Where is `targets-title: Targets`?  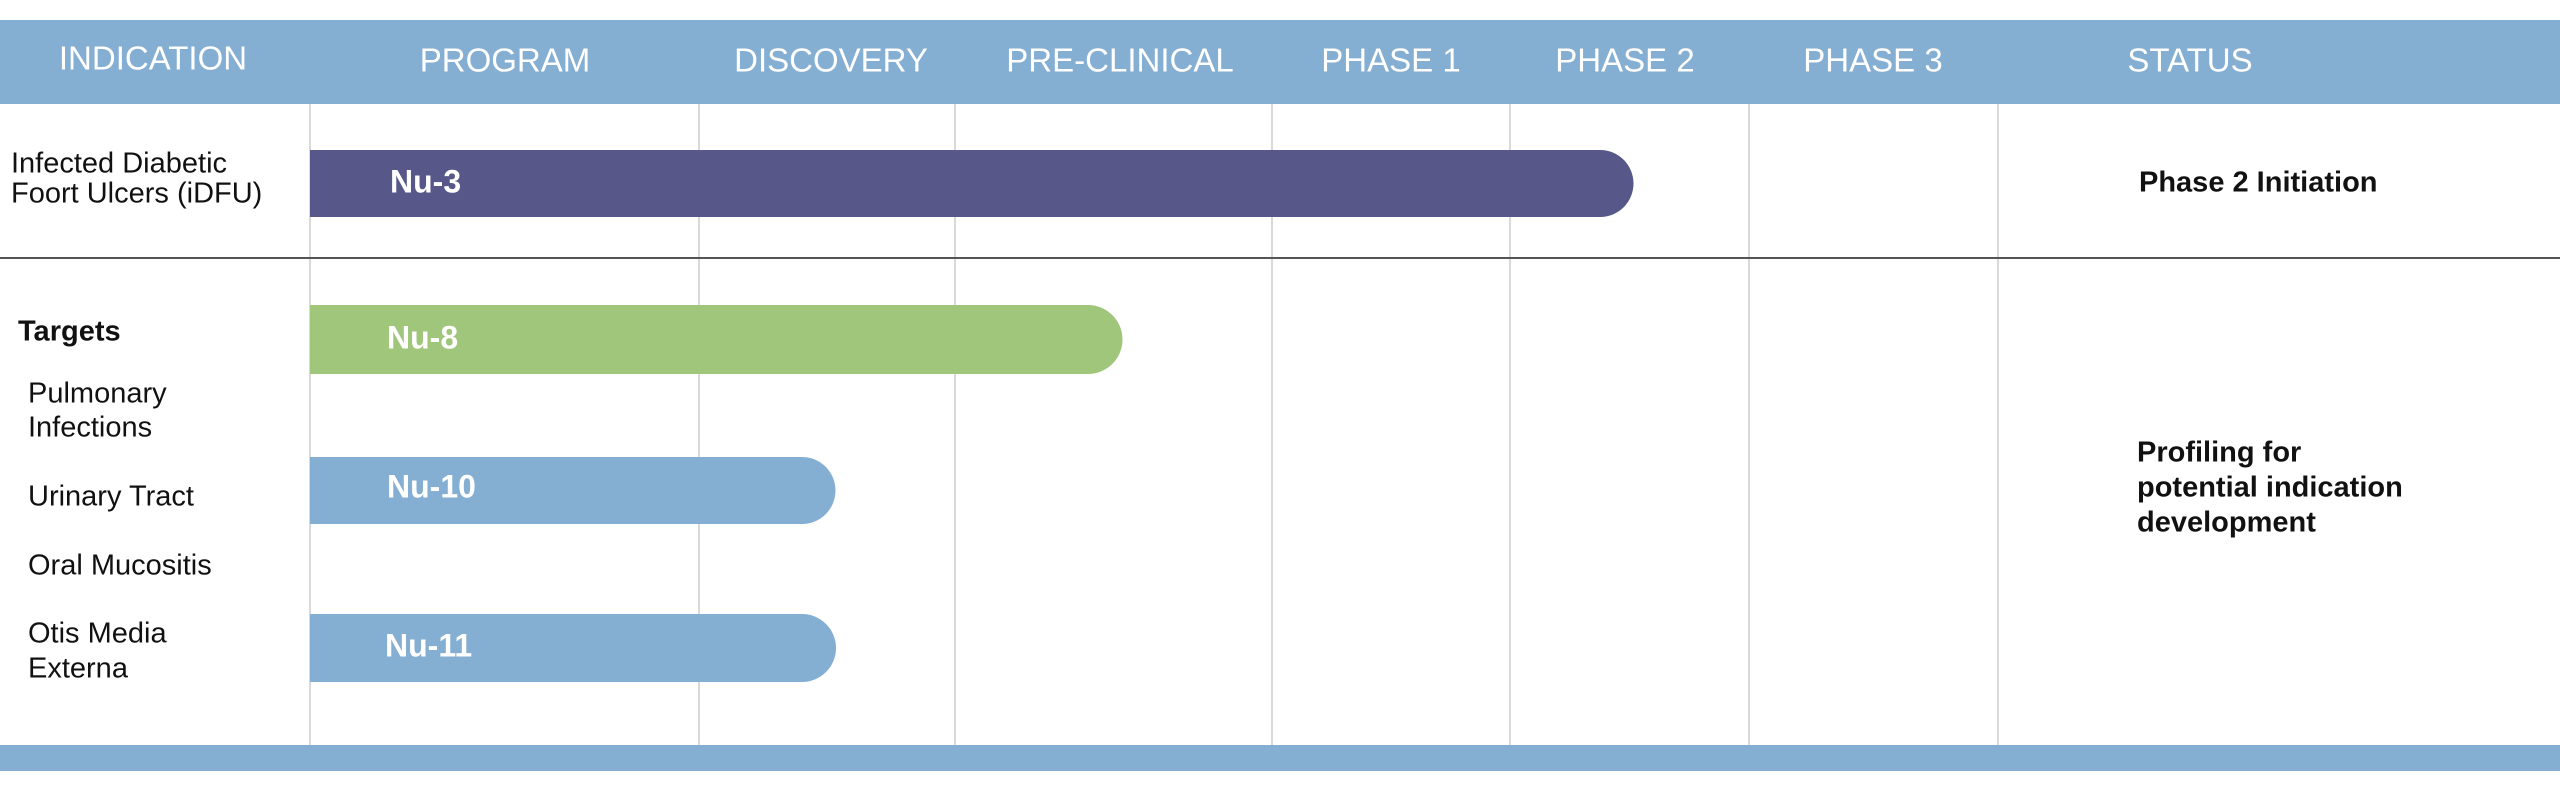 targets-title: Targets is located at coordinates (69, 332).